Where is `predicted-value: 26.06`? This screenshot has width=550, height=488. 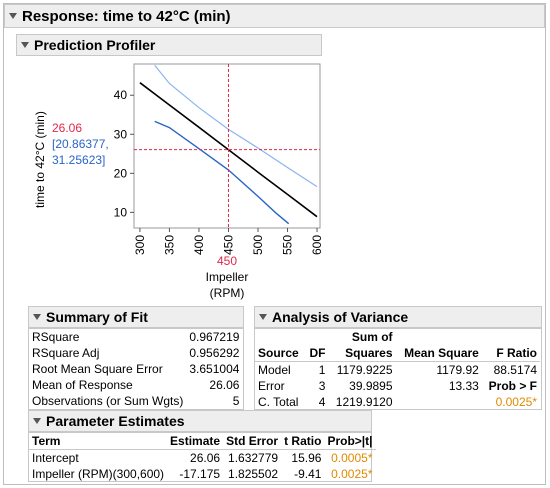 predicted-value: 26.06 is located at coordinates (67, 128).